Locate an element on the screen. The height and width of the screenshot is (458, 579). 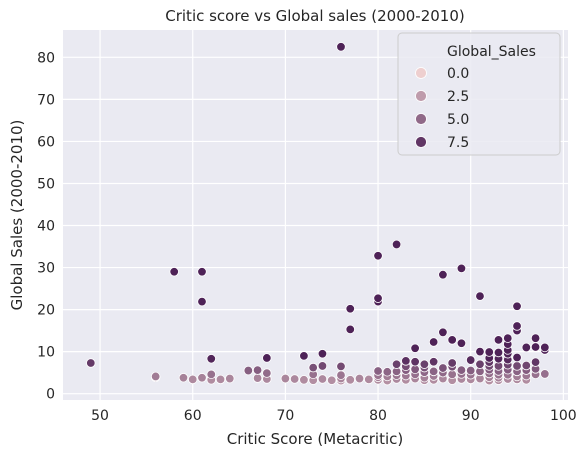
x-tick-label: 70 is located at coordinates (285, 416).